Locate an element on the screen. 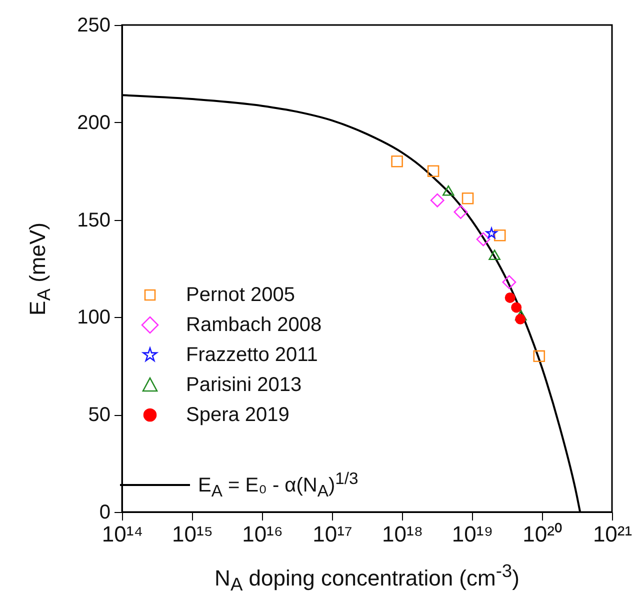  y-tick-label: 100 is located at coordinates (93, 317).